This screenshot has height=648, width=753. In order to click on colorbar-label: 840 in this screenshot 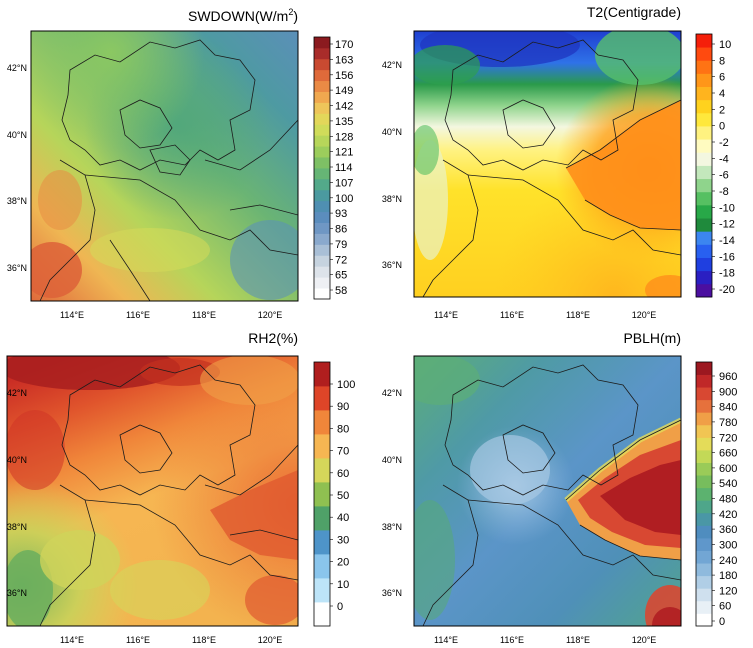, I will do `click(728, 408)`.